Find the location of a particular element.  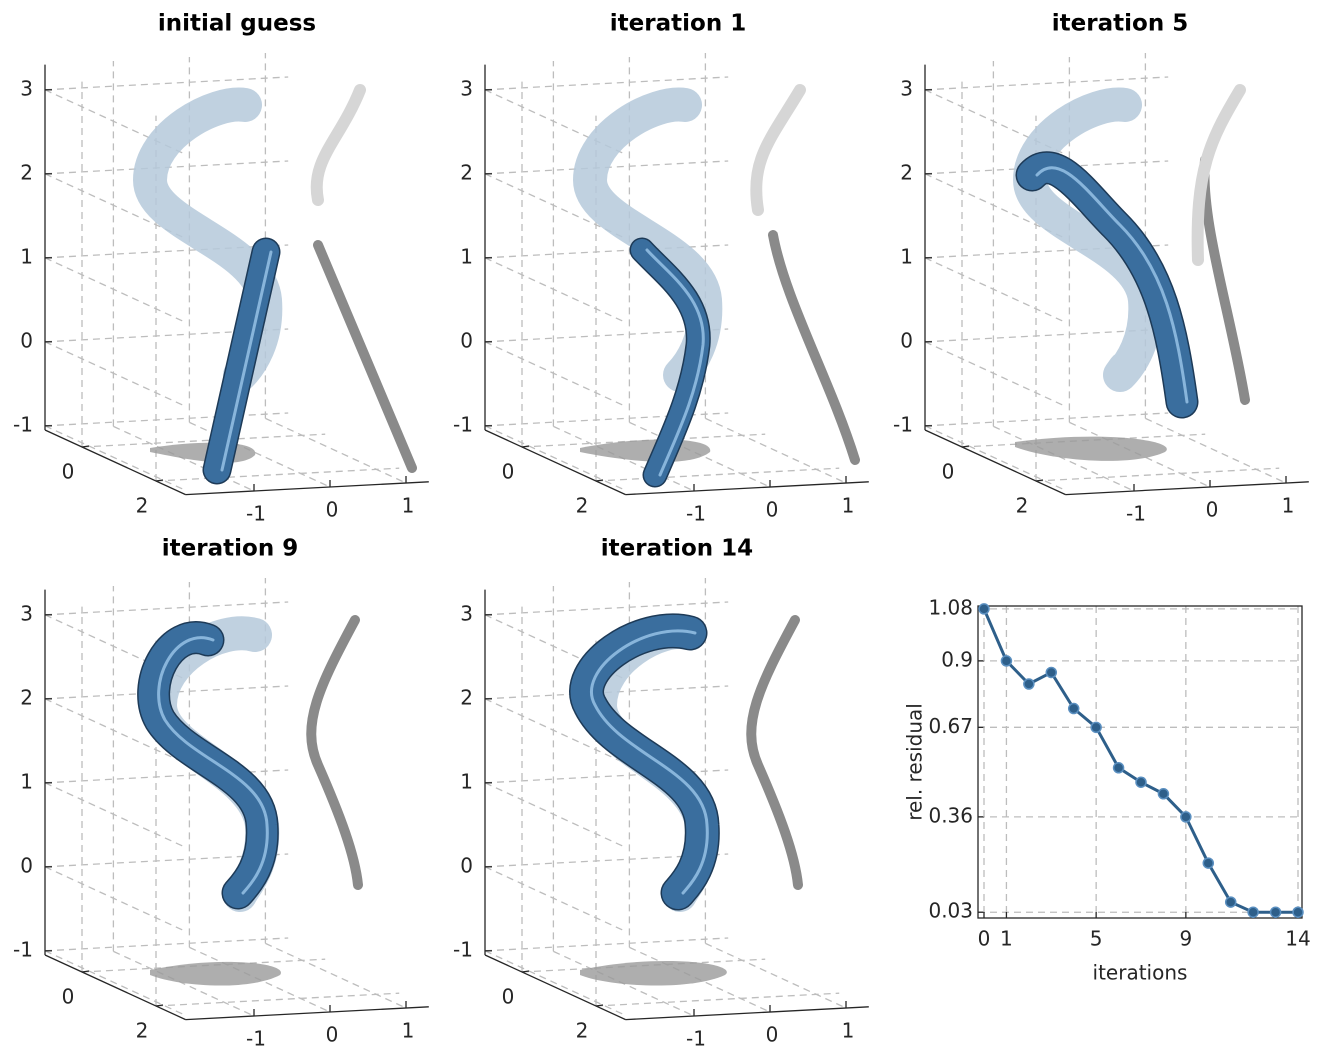

z-tick-label: -1 is located at coordinates (23, 424).